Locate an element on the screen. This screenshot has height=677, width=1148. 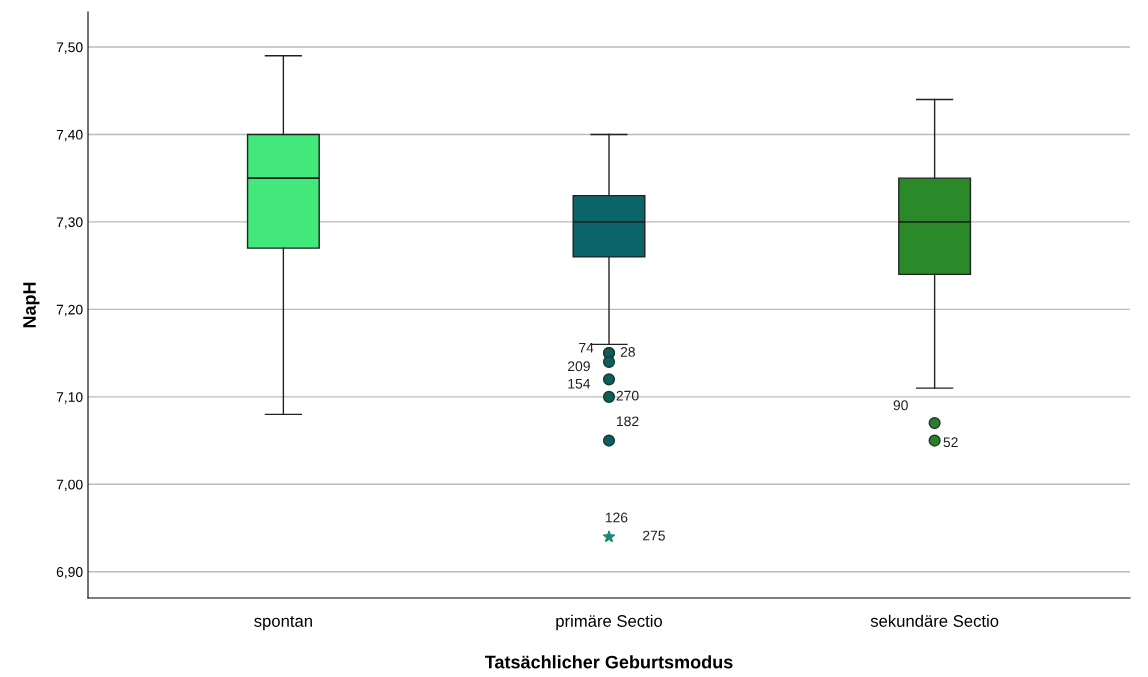
y-tick-label: 7,40 is located at coordinates (69, 135).